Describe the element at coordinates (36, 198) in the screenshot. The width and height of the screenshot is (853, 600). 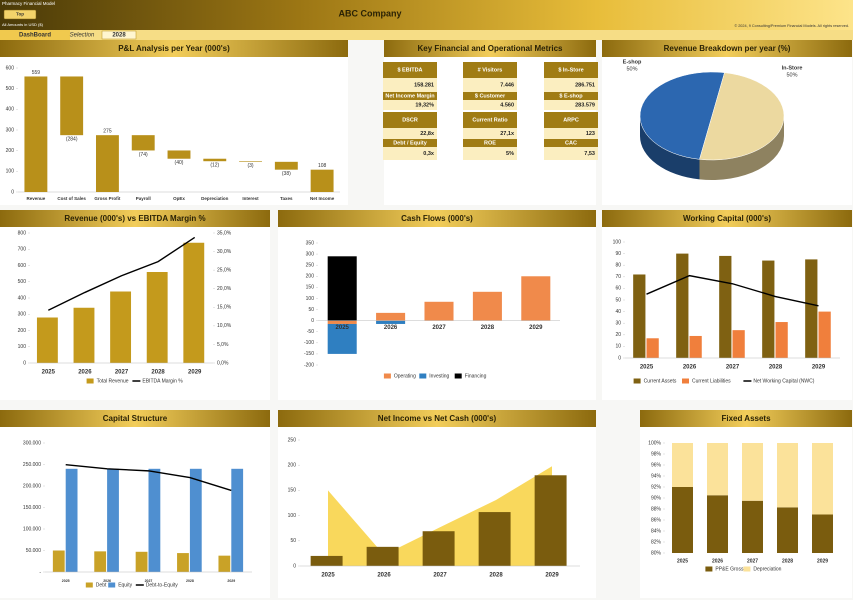
I see `x-tick-label: Revenue` at that location.